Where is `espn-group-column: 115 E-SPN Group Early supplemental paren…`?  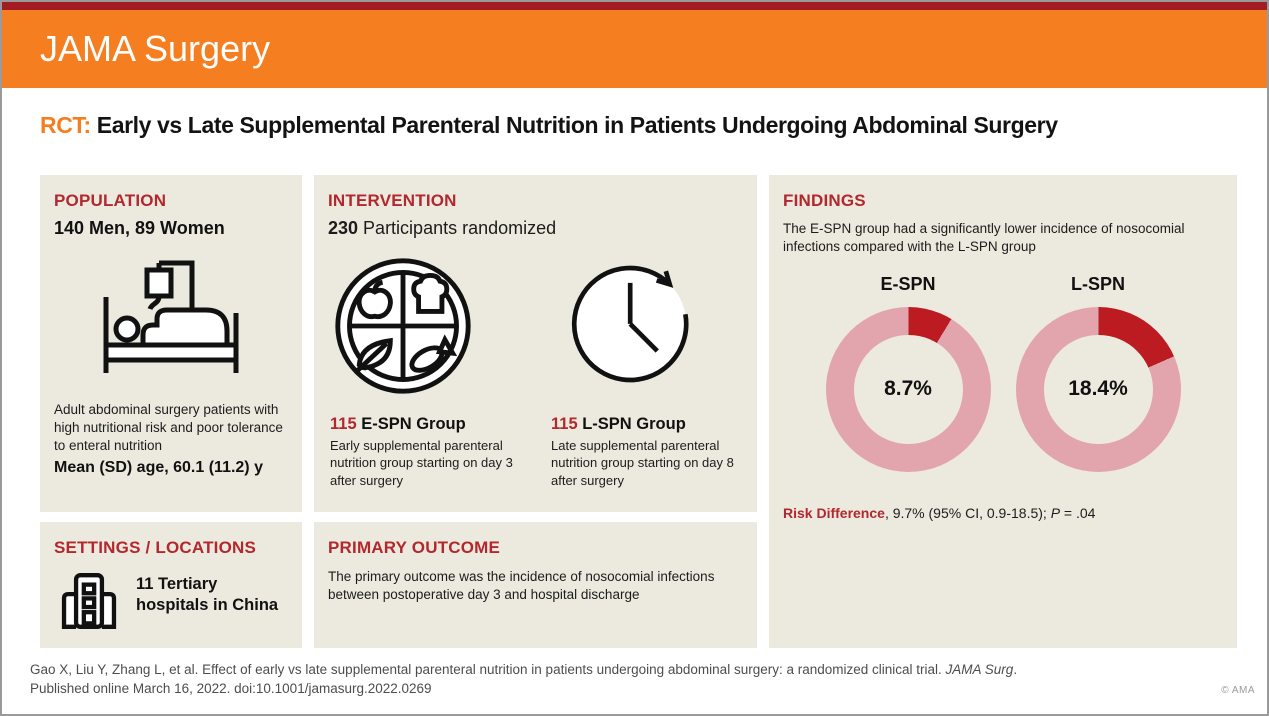
espn-group-column: 115 E-SPN Group Early supplemental paren… is located at coordinates (431, 371).